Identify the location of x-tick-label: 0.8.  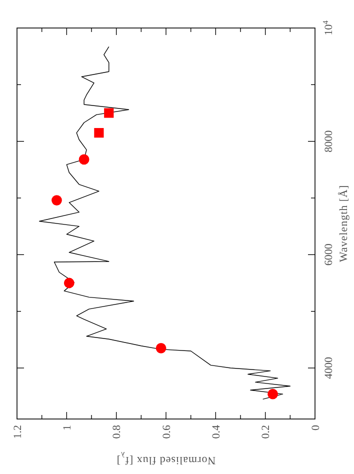
(117, 431).